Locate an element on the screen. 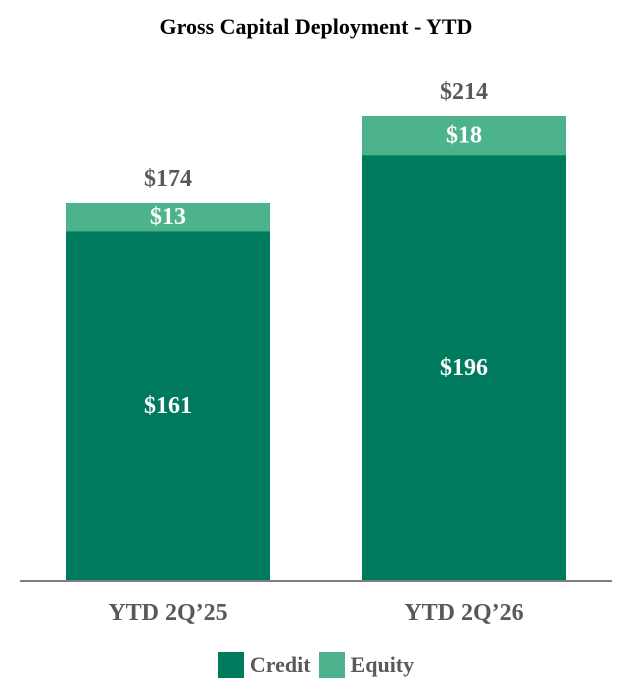  data-label-equity-2: $18 is located at coordinates (464, 136).